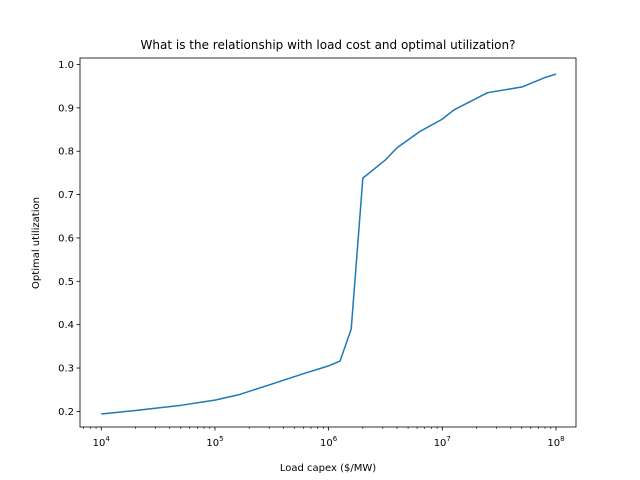  I want to click on x-axis-label: Load capex ($/MW), so click(328, 468).